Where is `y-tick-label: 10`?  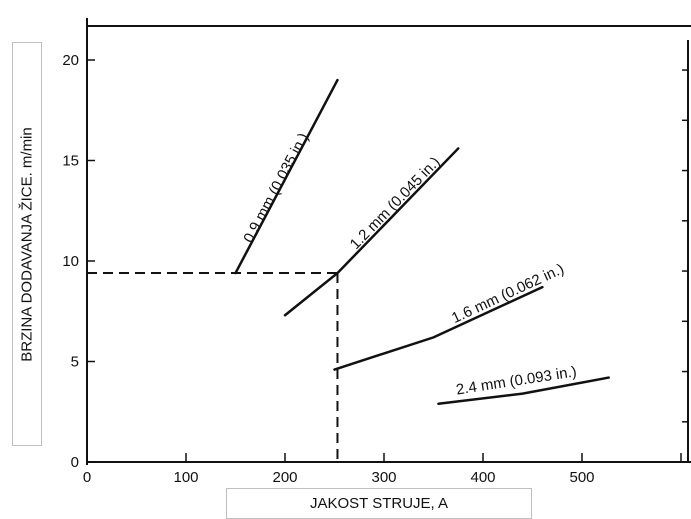 y-tick-label: 10 is located at coordinates (70, 261).